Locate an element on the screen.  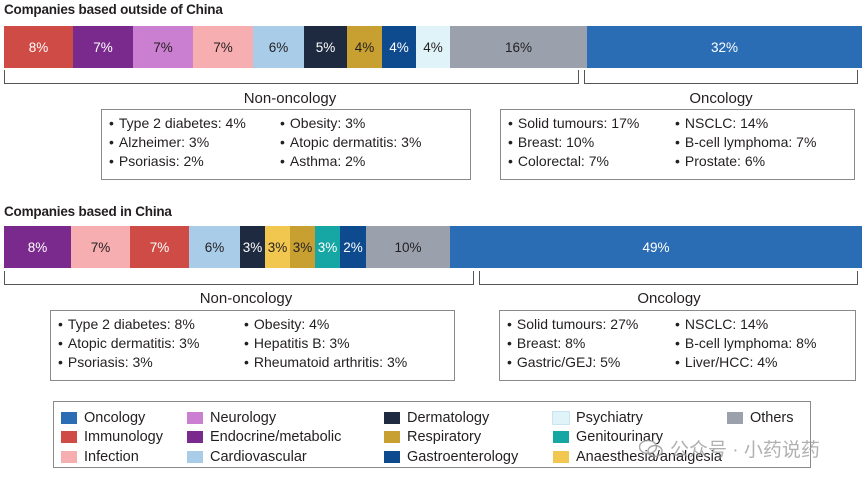
bar-segment-respiratory: 4% is located at coordinates (364, 47).